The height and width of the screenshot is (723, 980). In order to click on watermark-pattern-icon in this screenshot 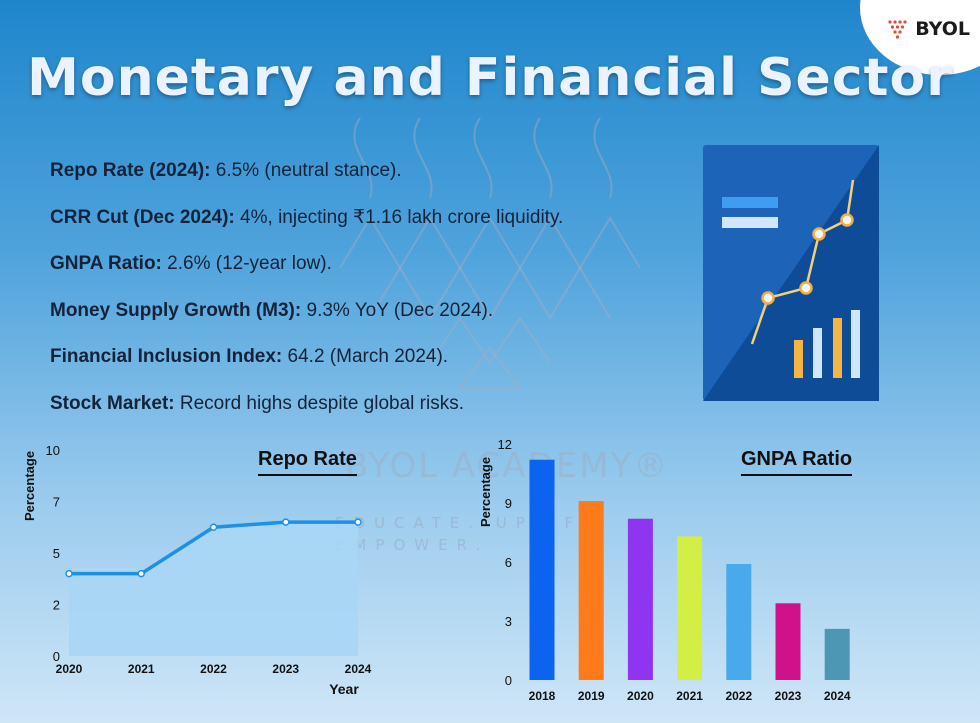, I will do `click(490, 253)`.